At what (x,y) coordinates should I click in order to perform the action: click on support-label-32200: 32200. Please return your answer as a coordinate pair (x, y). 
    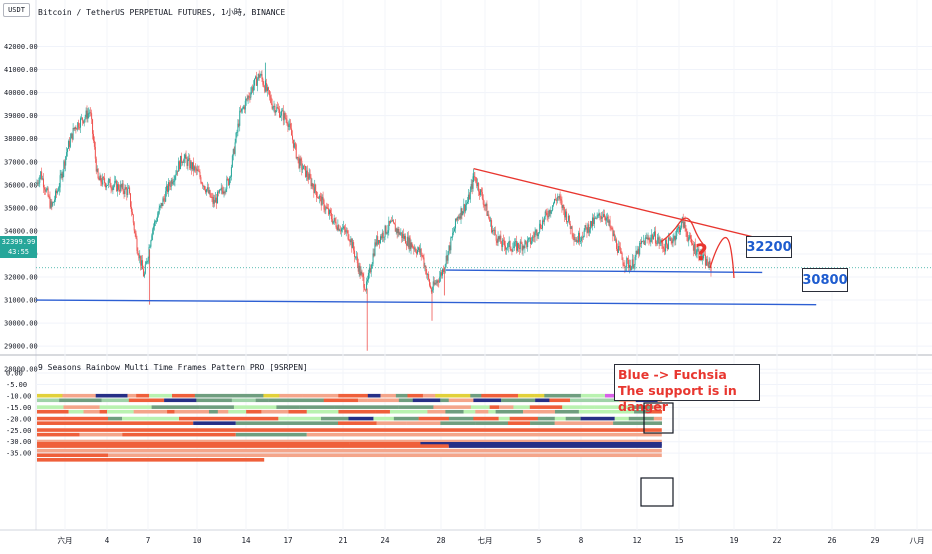
    Looking at the image, I should click on (769, 247).